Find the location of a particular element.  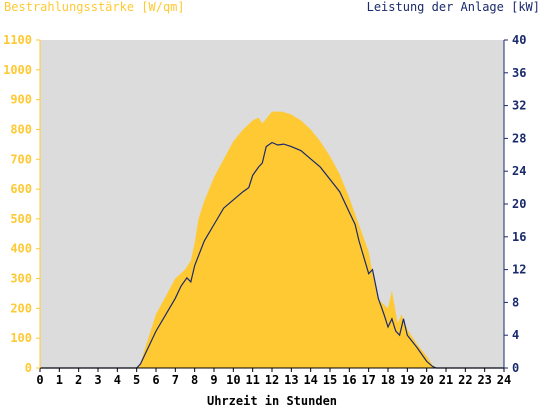

right-tick-label: 16 is located at coordinates (519, 237).